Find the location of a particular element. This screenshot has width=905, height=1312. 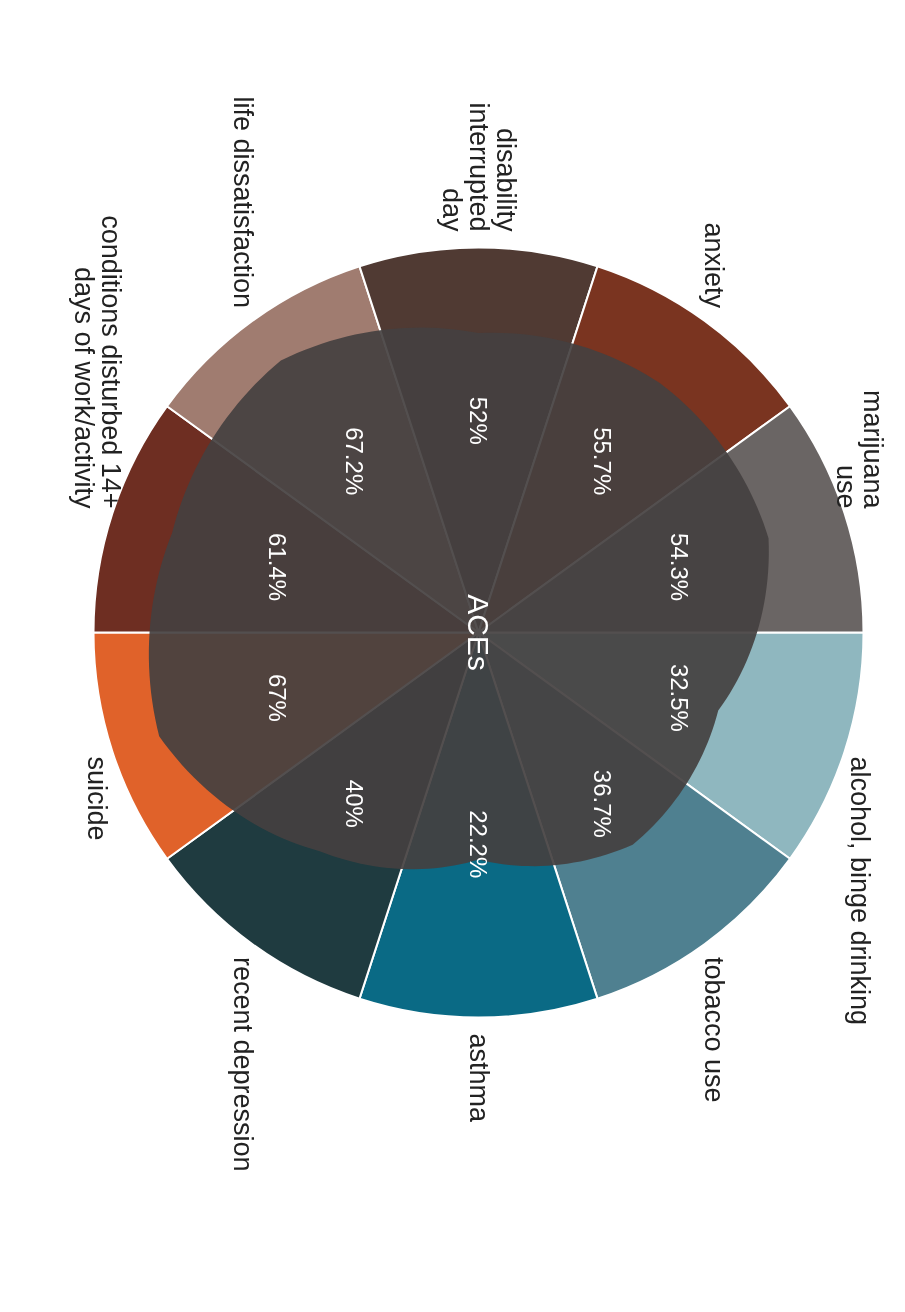

category-label: disability interrupted day is located at coordinates (478, 167).